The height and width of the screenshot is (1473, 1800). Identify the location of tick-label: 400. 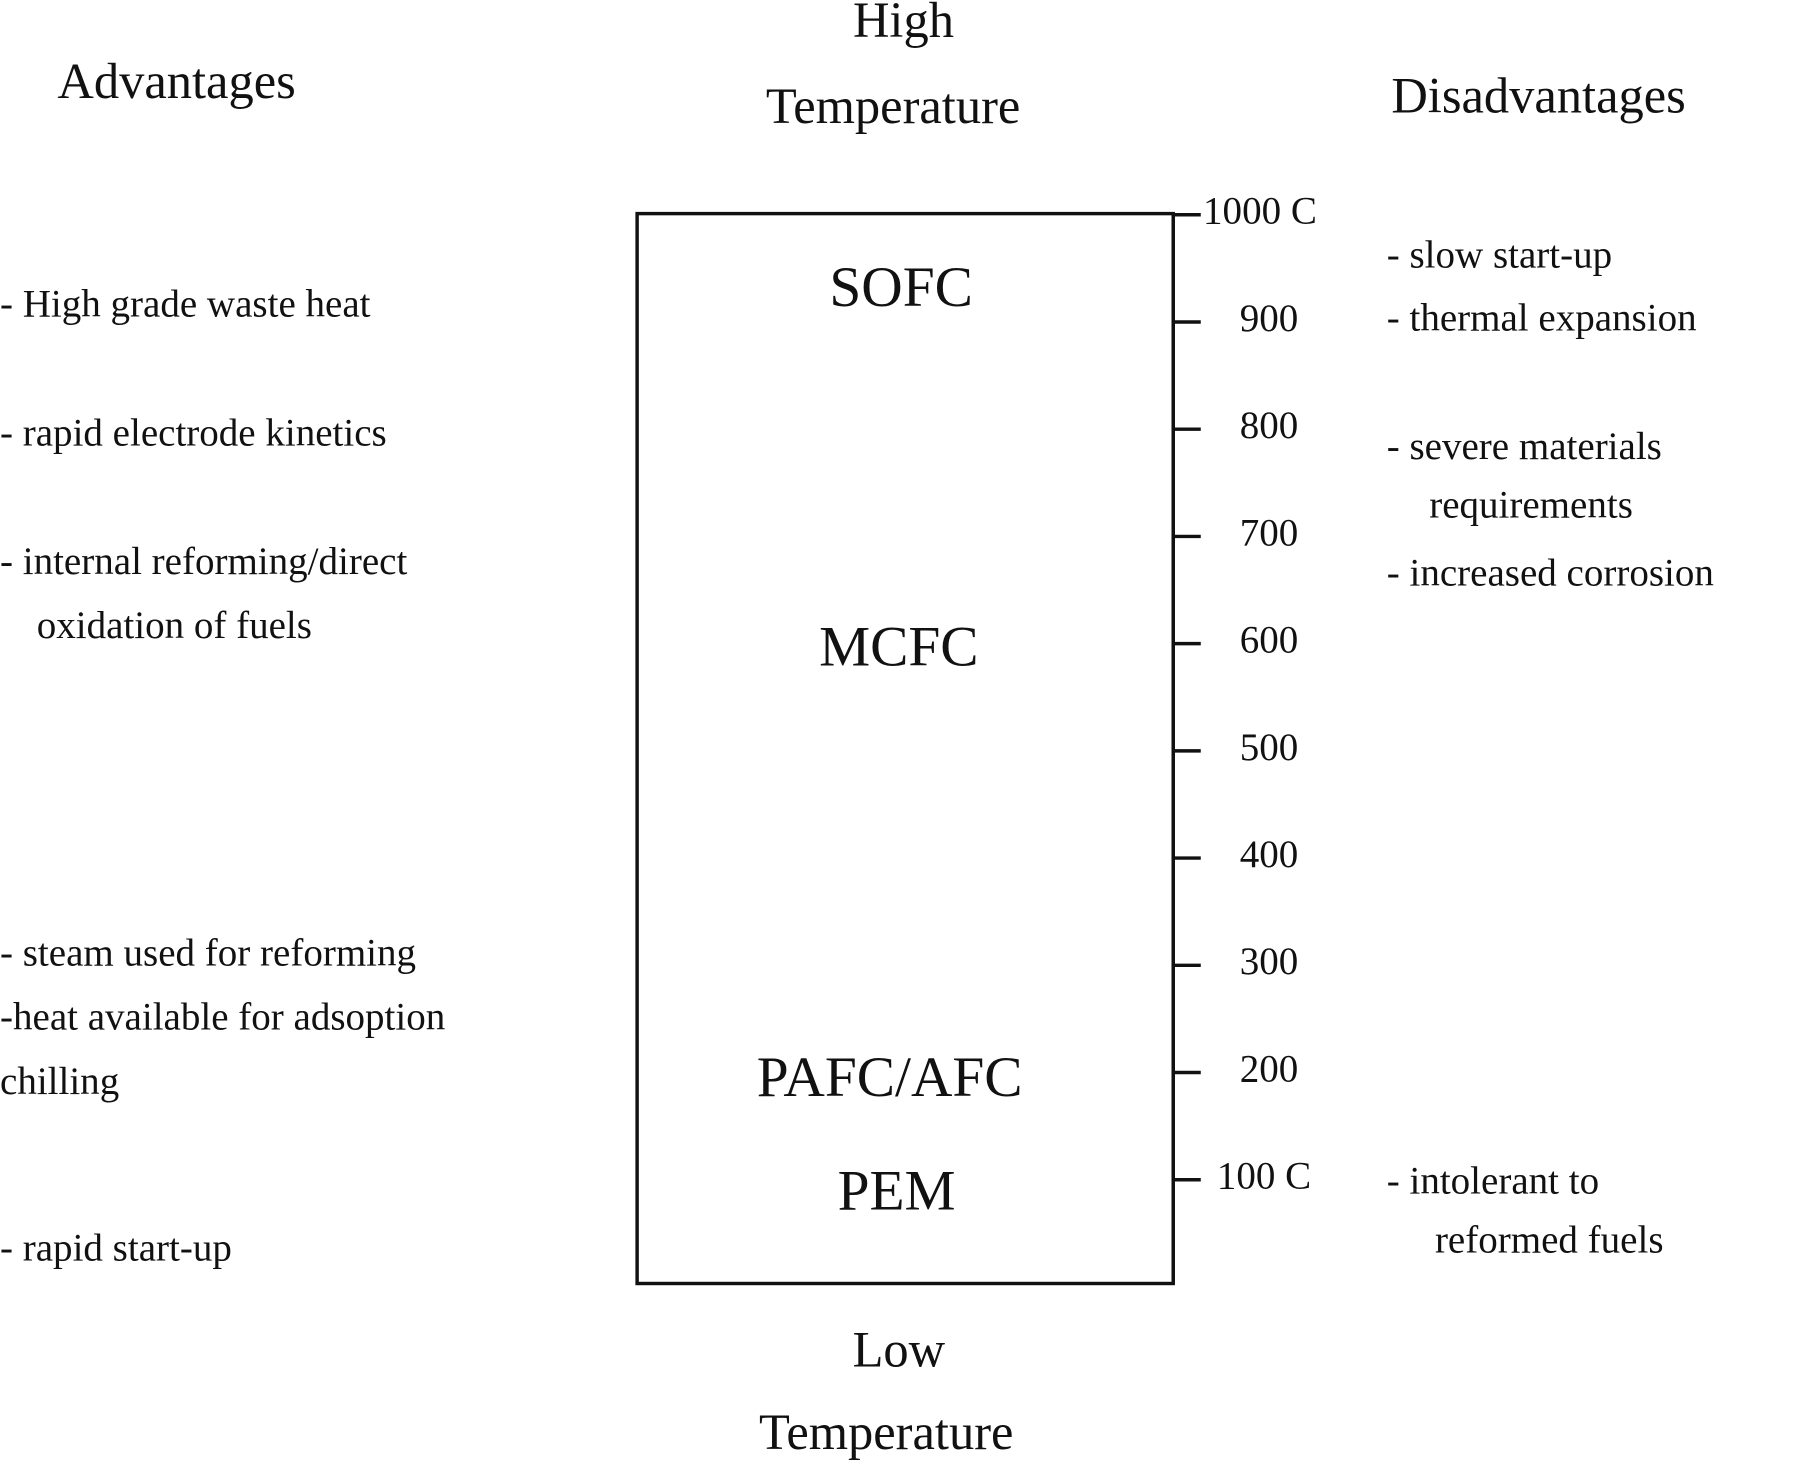
(1269, 854).